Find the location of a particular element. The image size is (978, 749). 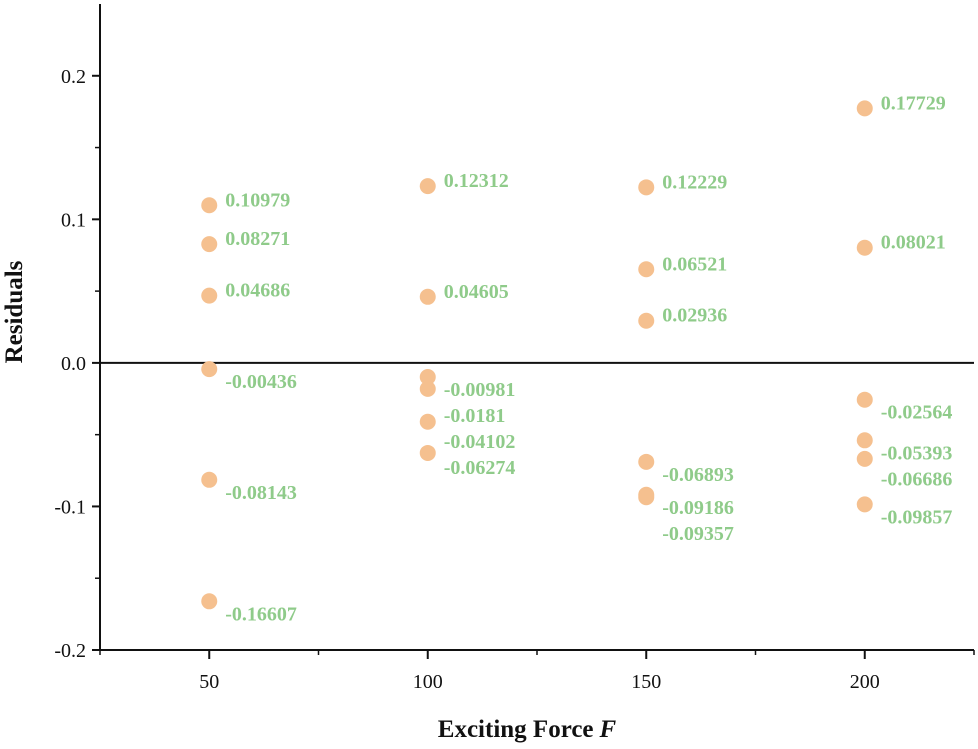

data-label: 0.02936 is located at coordinates (694, 316).